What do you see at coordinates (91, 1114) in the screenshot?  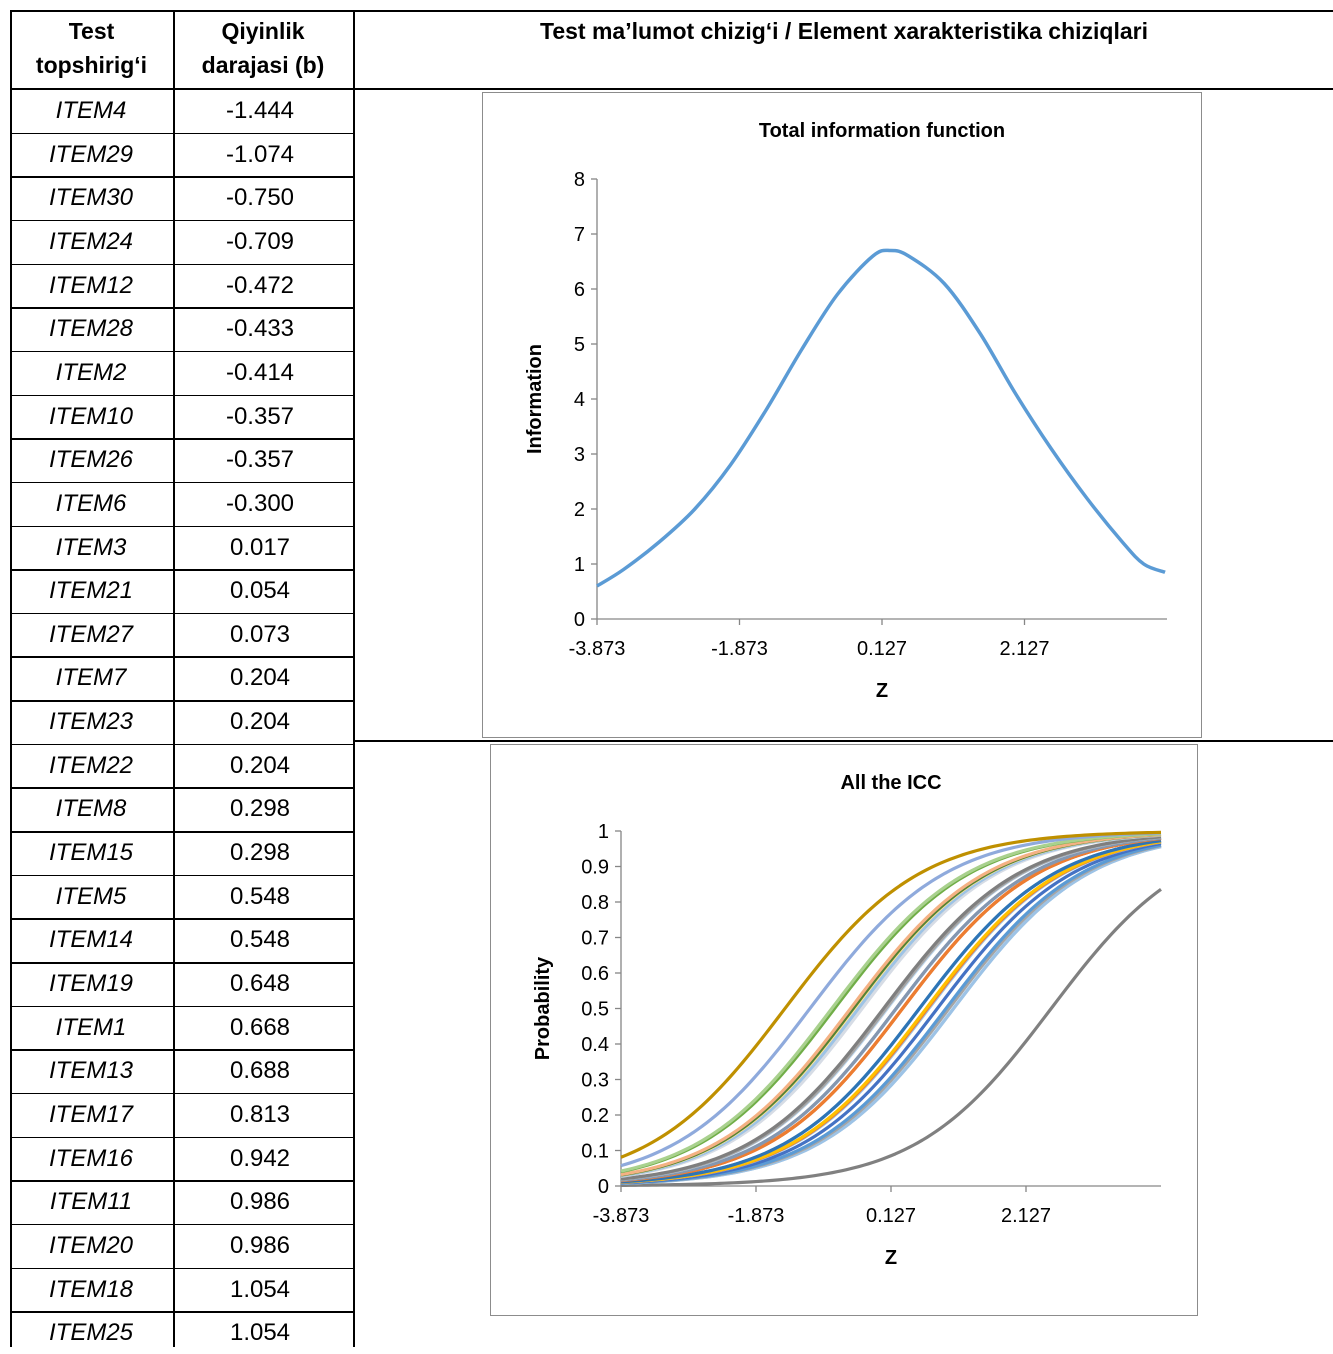 I see `table-cell-item: ITEM17` at bounding box center [91, 1114].